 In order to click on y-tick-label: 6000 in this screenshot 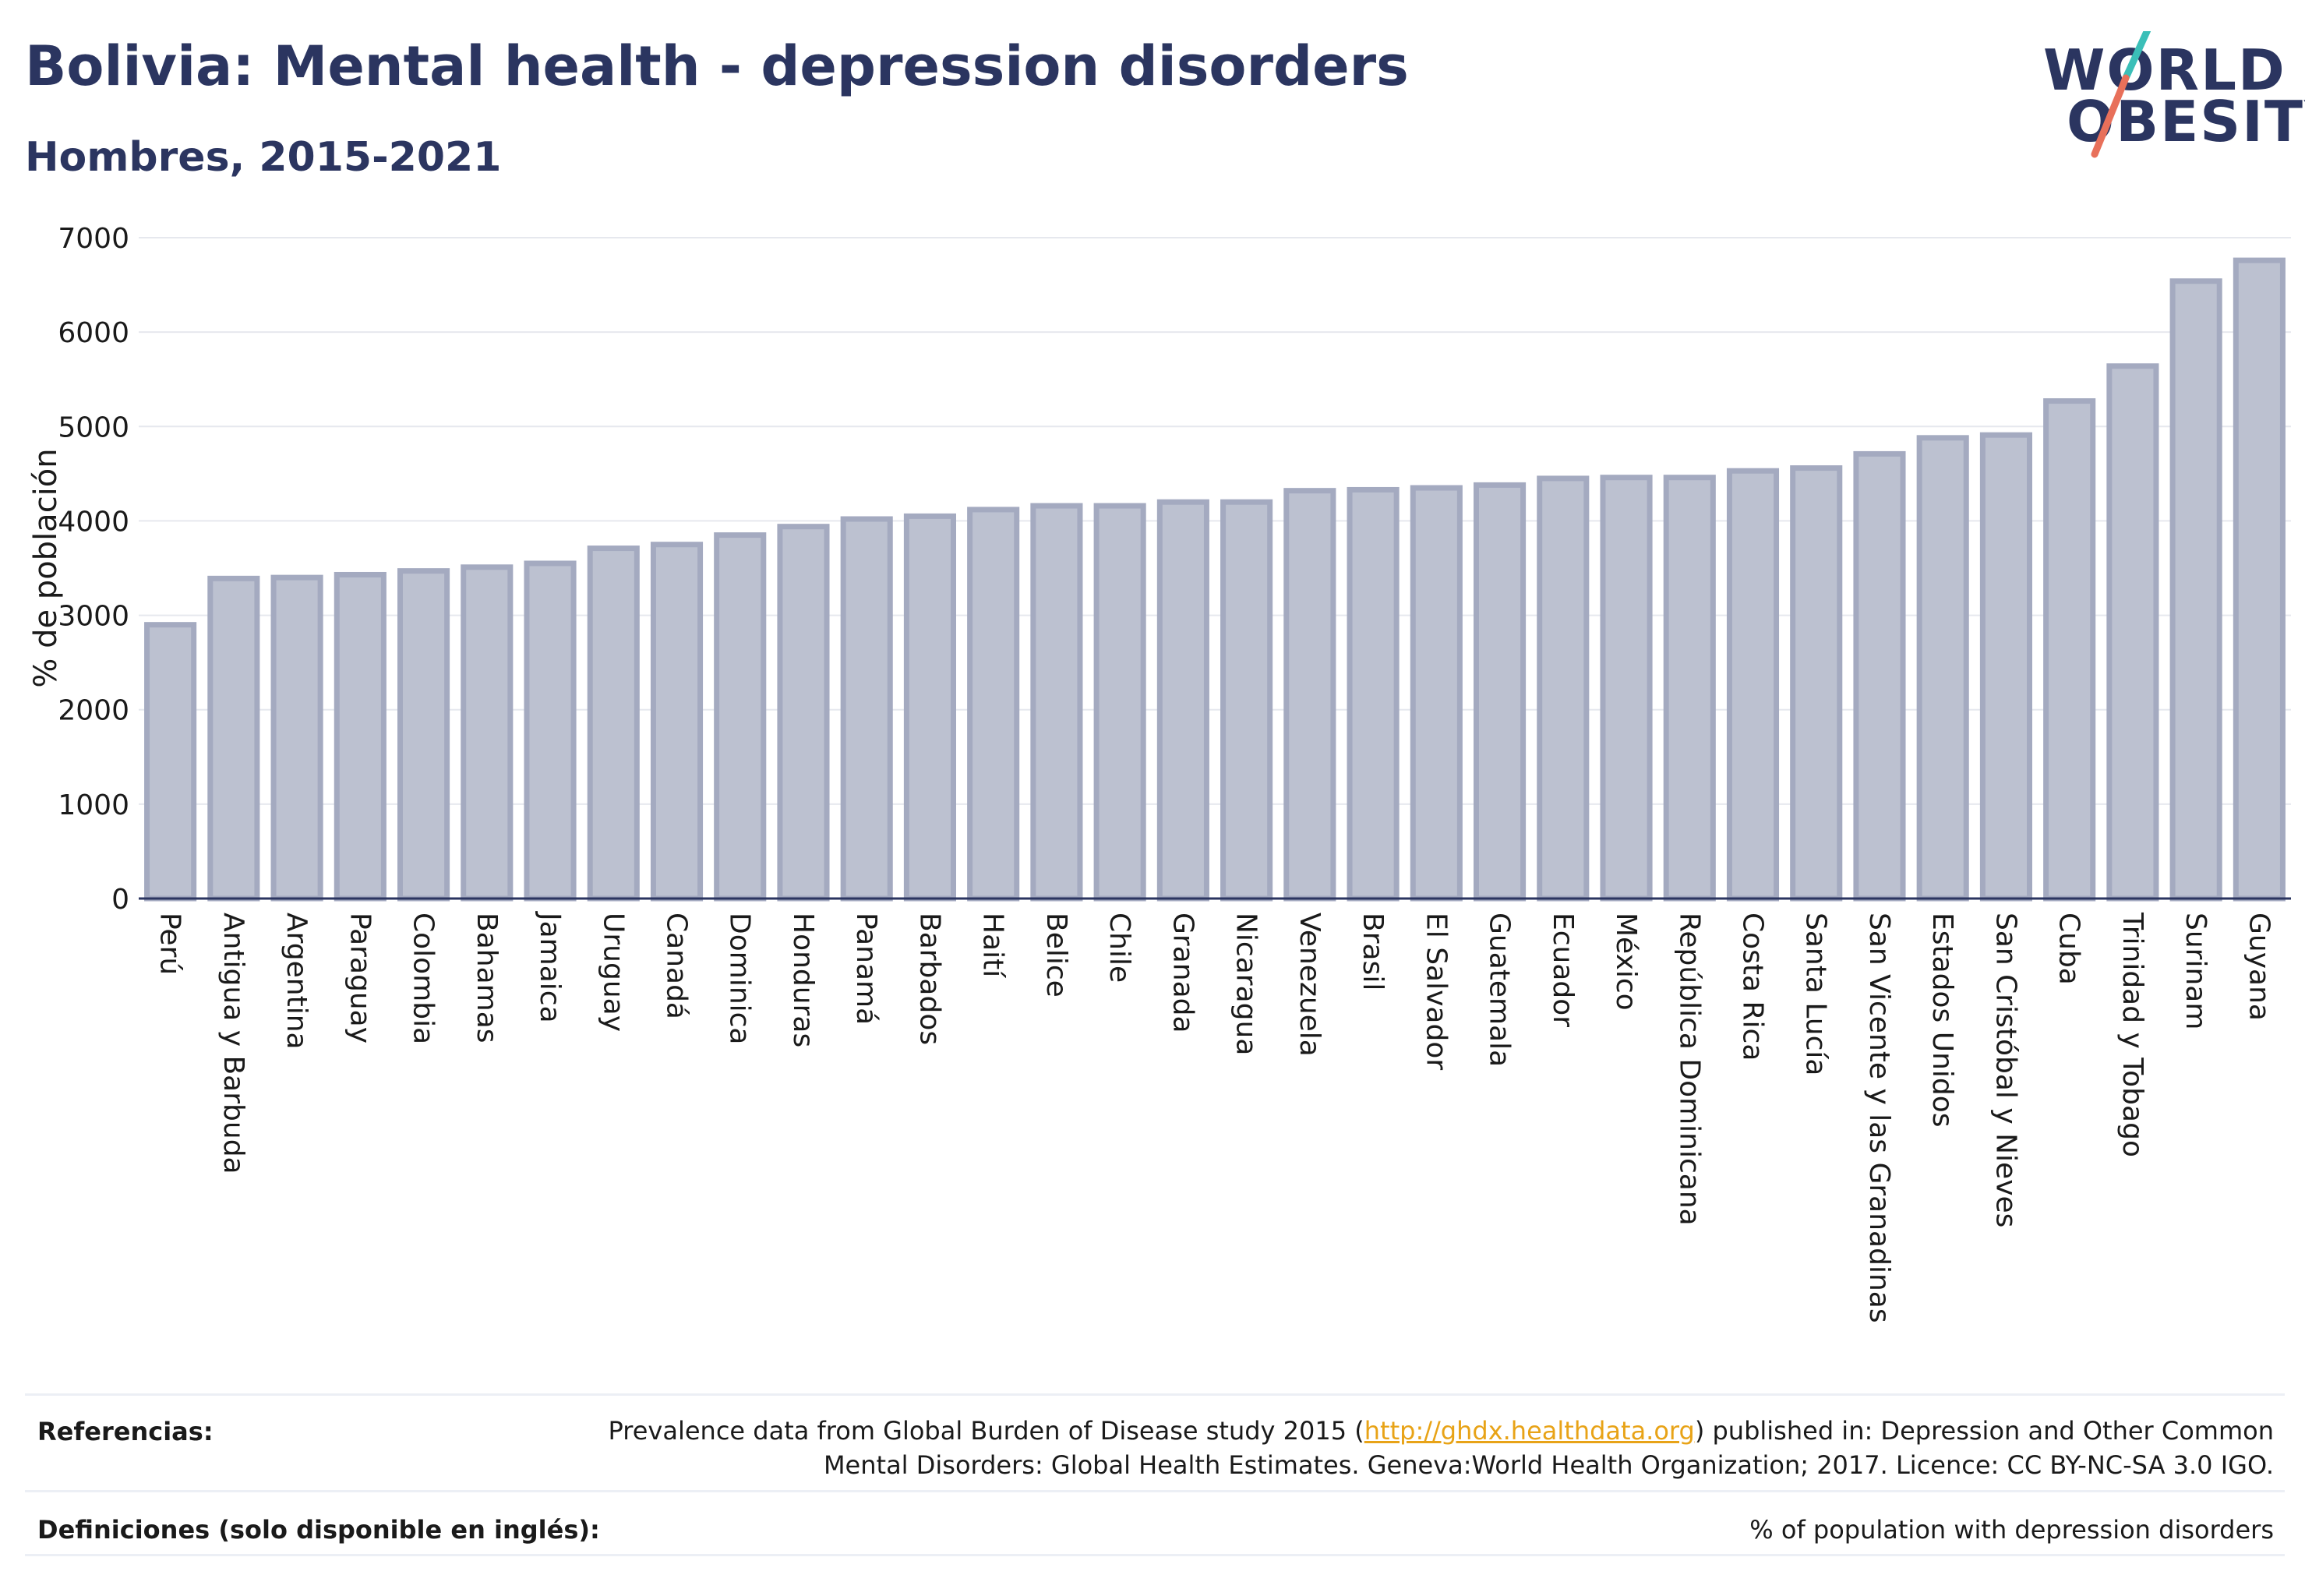, I will do `click(93, 333)`.